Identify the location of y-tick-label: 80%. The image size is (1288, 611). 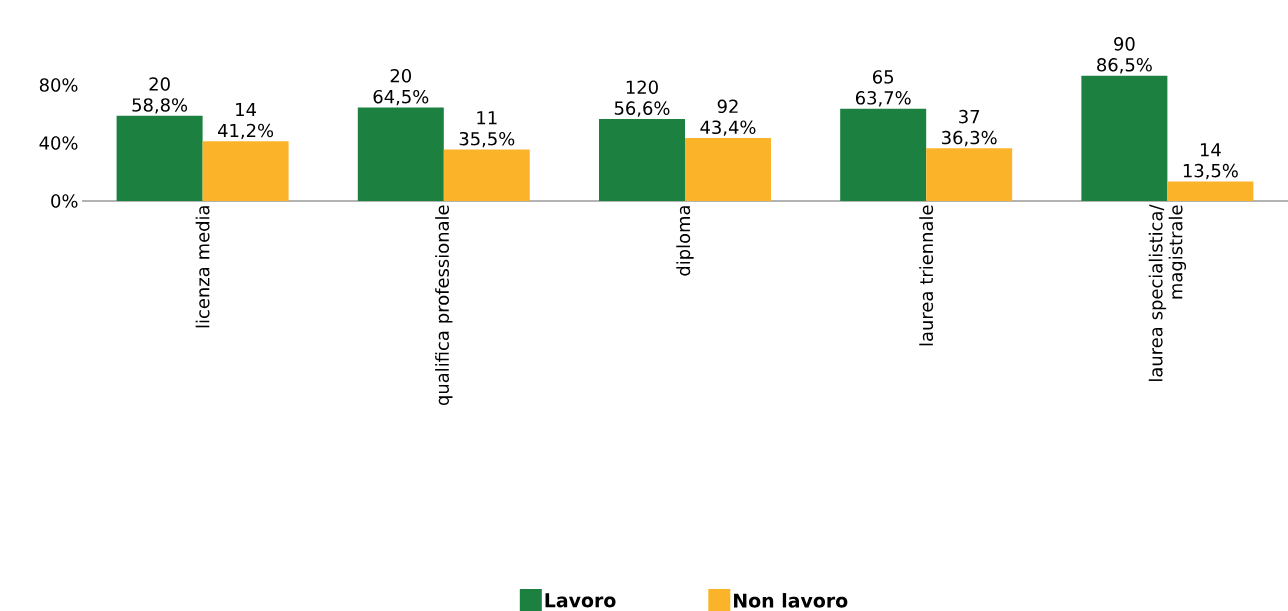
(58, 85).